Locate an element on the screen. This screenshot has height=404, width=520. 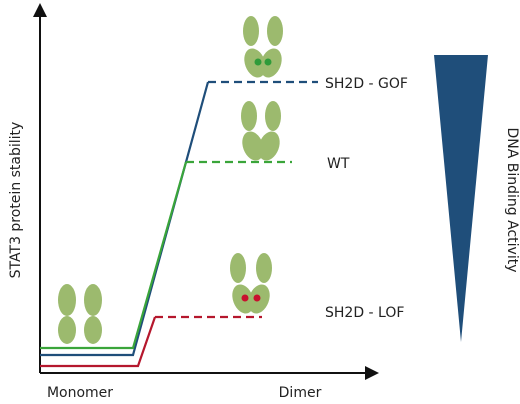
dimer-gof is located at coordinates (263, 47).